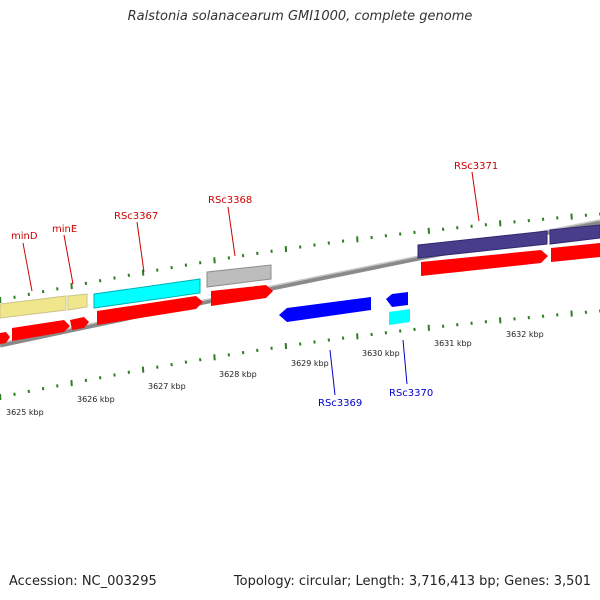 The width and height of the screenshot is (600, 600). What do you see at coordinates (24, 236) in the screenshot?
I see `gene-label-minD: minD` at bounding box center [24, 236].